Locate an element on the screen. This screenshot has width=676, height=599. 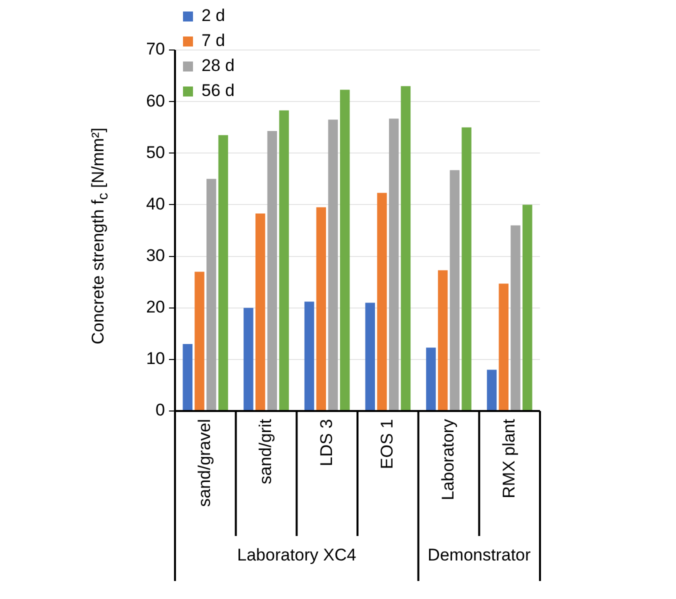
text: Demonstrator is located at coordinates (479, 555).